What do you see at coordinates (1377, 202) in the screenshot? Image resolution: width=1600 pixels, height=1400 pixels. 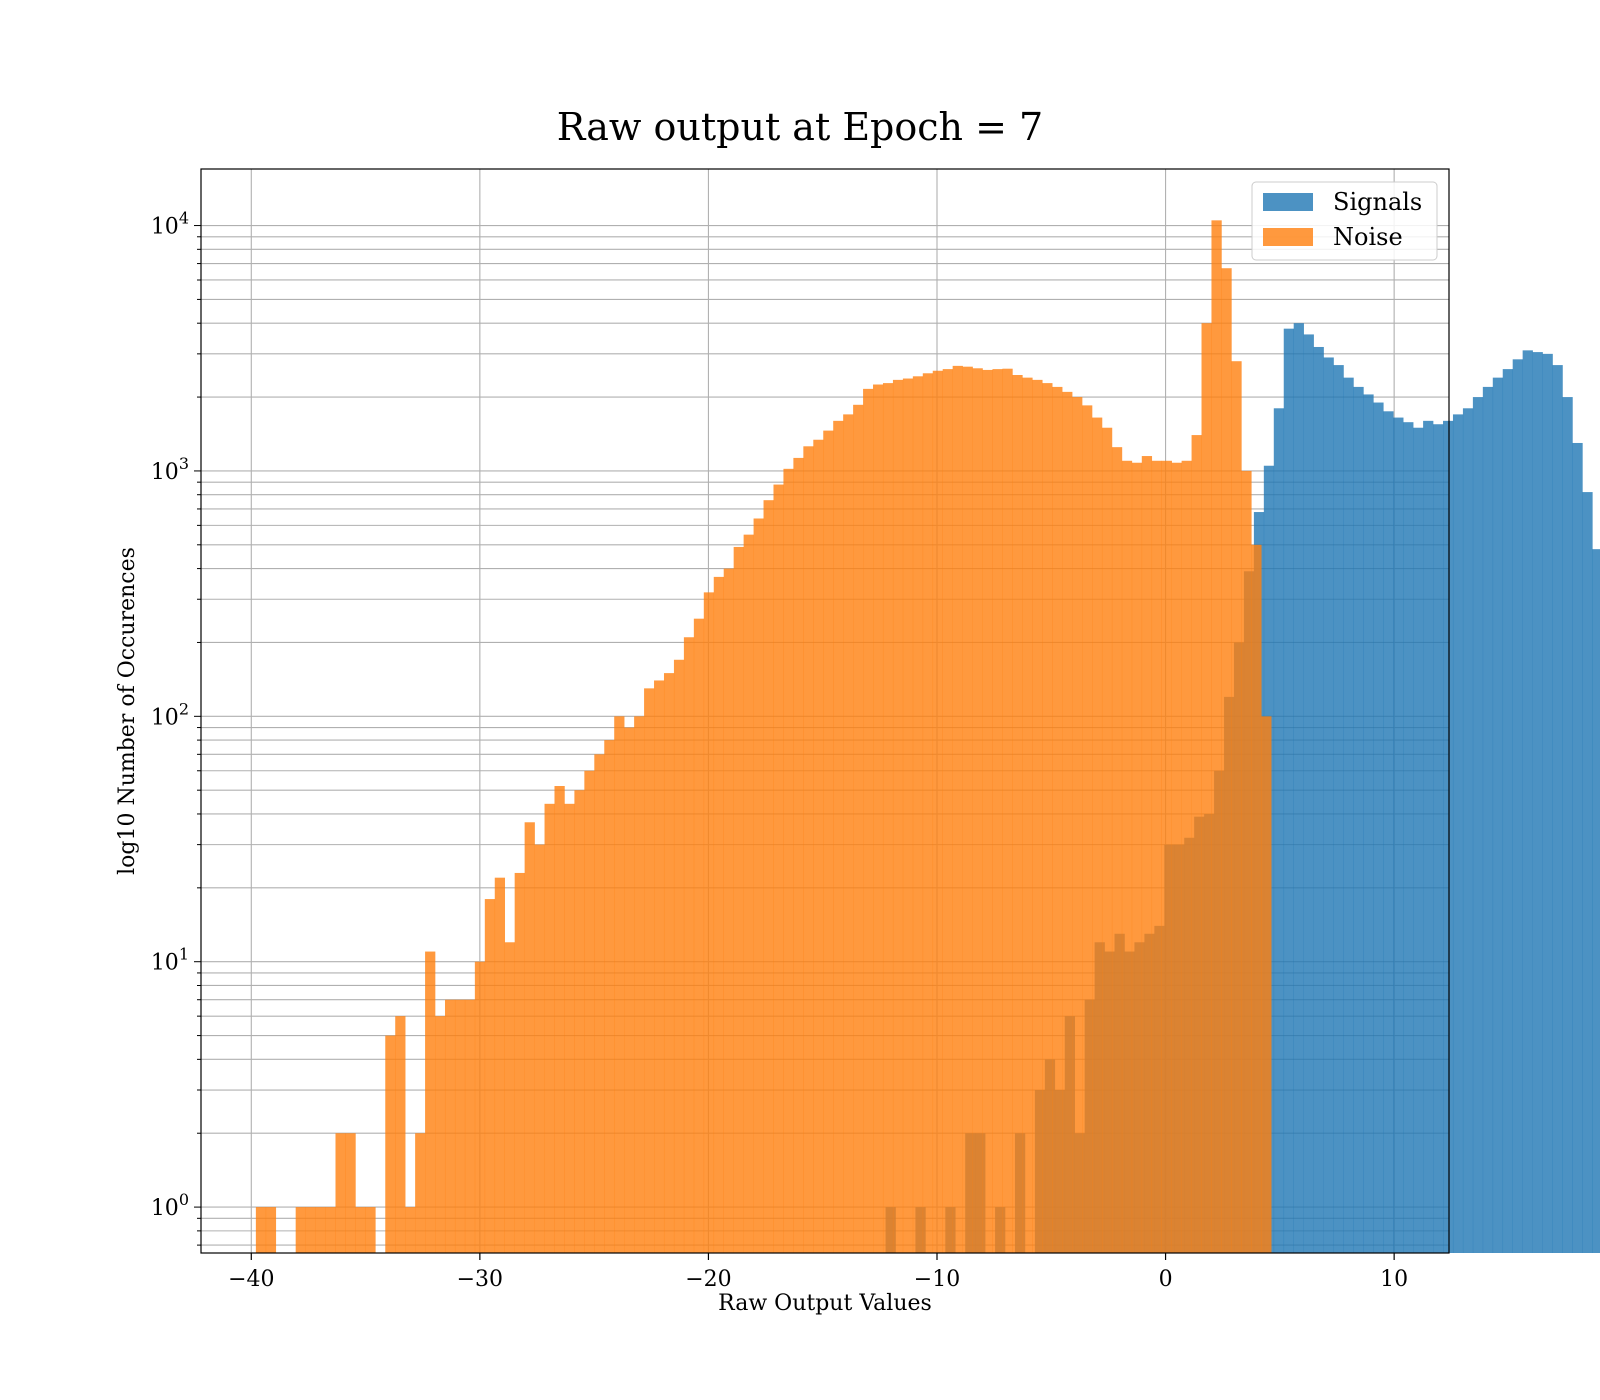 I see `legend-label-signals: Signals` at bounding box center [1377, 202].